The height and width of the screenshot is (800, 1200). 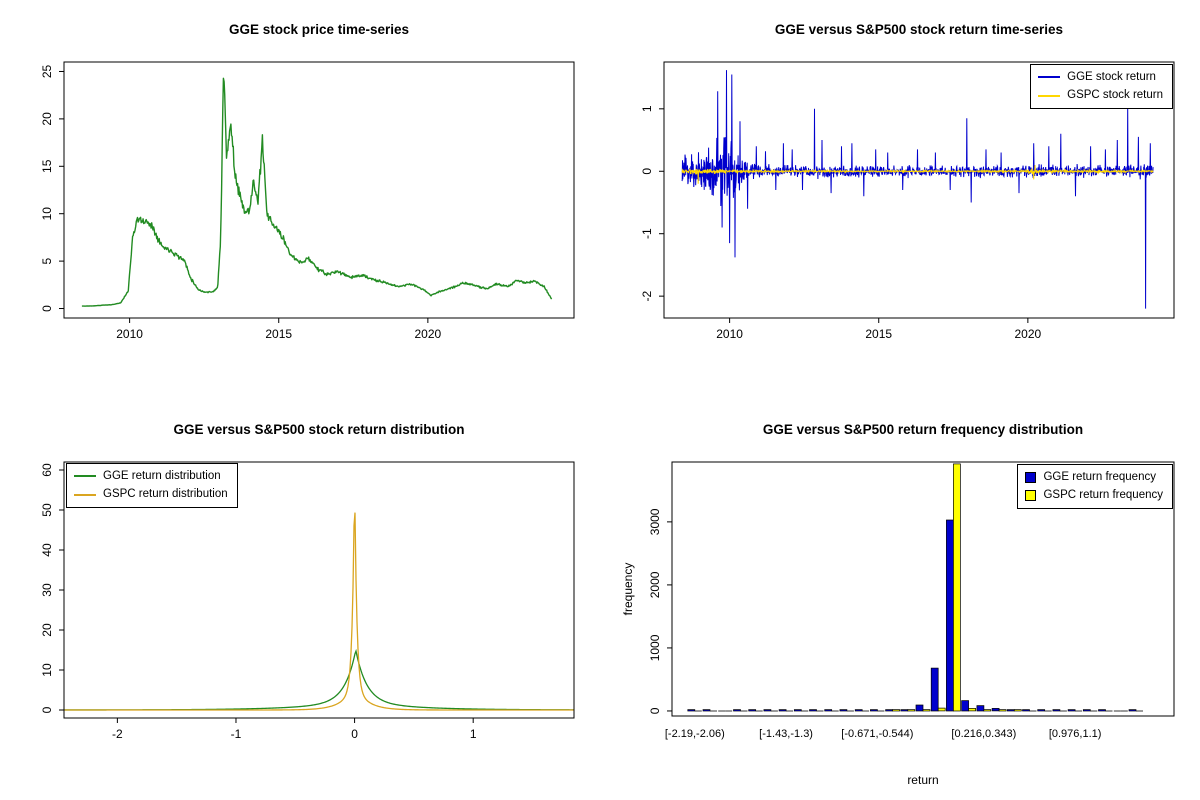 What do you see at coordinates (695, 734) in the screenshot?
I see `svg-text: [-2.19,-2.06)` at bounding box center [695, 734].